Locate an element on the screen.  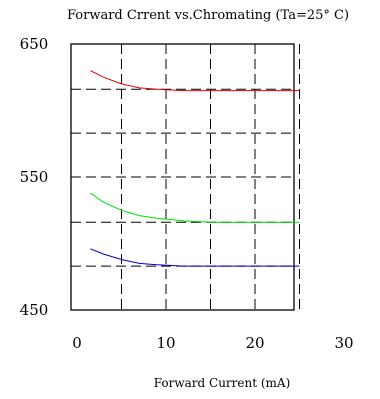
x-axis-label: Forward Current (mA) is located at coordinates (222, 383).